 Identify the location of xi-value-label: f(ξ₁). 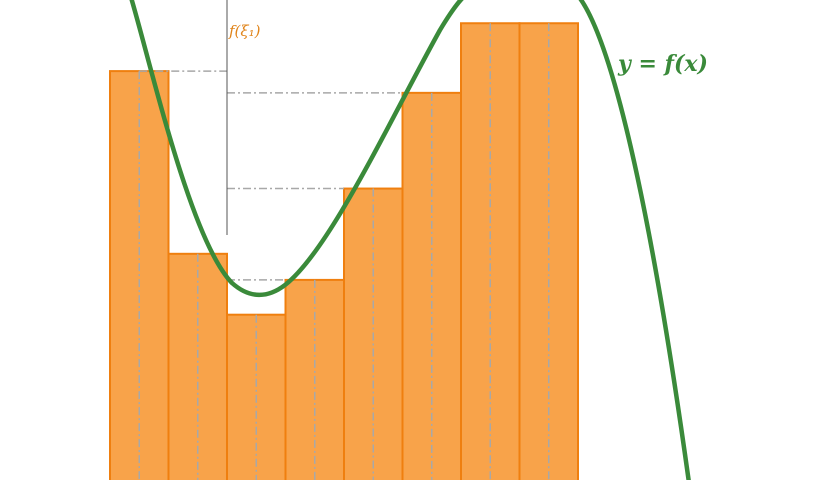
(244, 31).